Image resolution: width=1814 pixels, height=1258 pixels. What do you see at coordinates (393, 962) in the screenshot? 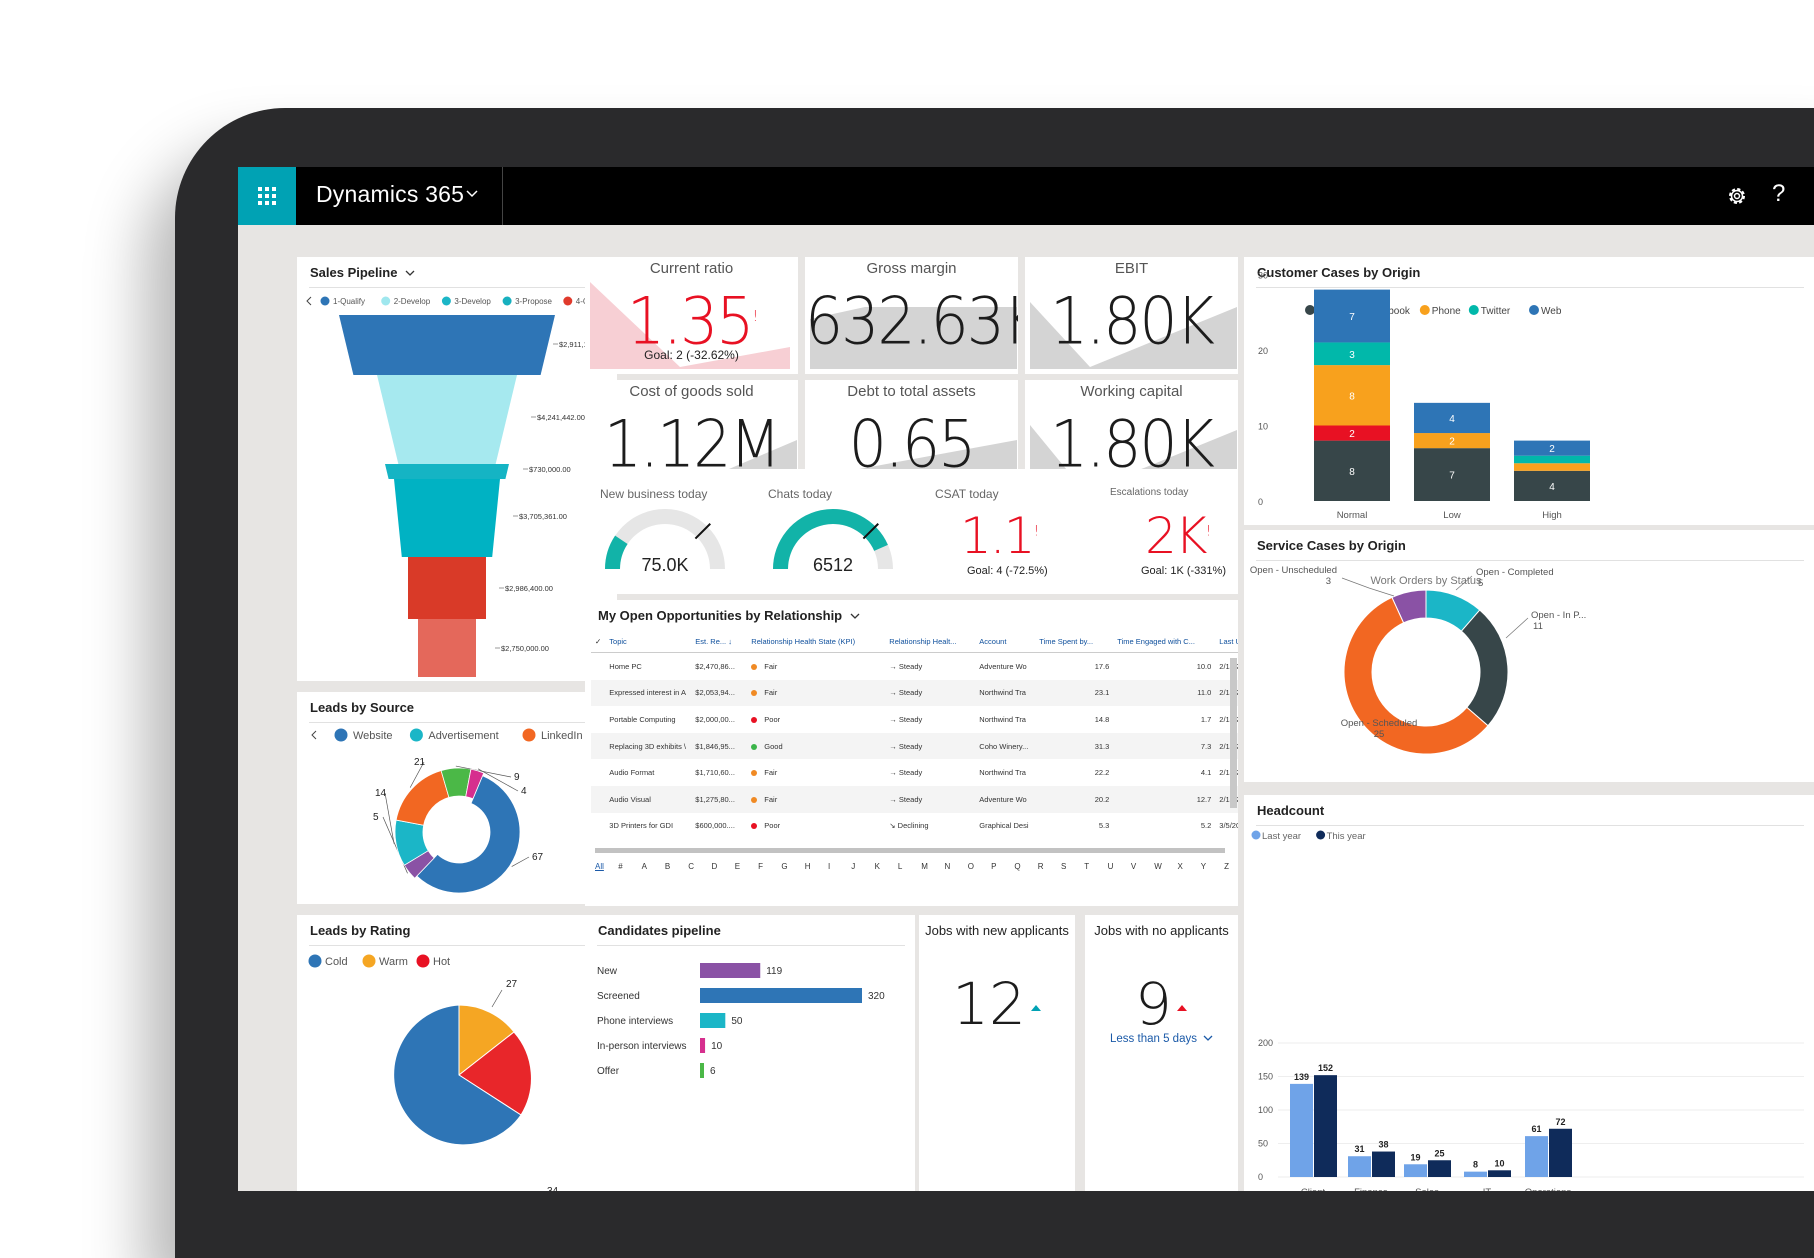
I see `legend-label: Warm` at bounding box center [393, 962].